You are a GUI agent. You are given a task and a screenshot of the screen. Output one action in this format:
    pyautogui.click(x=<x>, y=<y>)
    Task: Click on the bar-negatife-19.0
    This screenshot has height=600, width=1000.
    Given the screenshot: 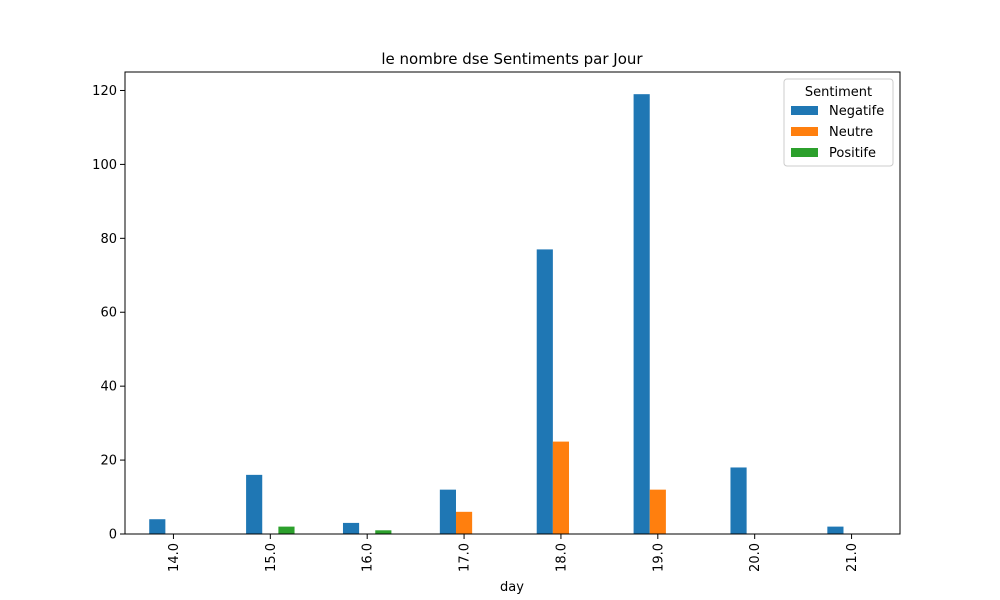 What is the action you would take?
    pyautogui.click(x=641, y=314)
    